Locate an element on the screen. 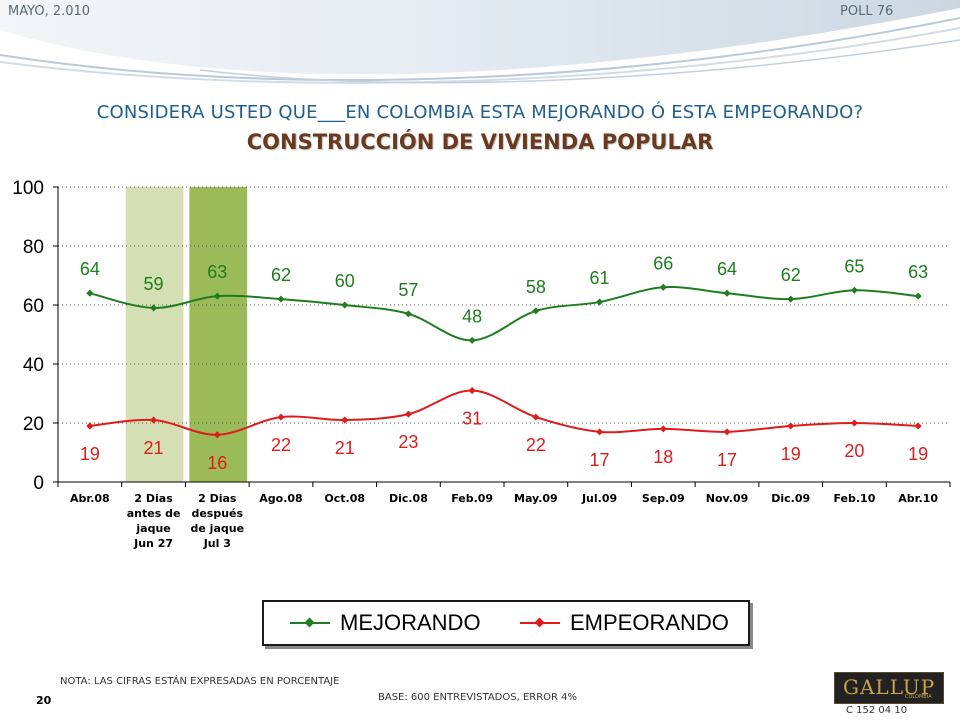 Image resolution: width=960 pixels, height=720 pixels. data-label: 59 is located at coordinates (154, 284).